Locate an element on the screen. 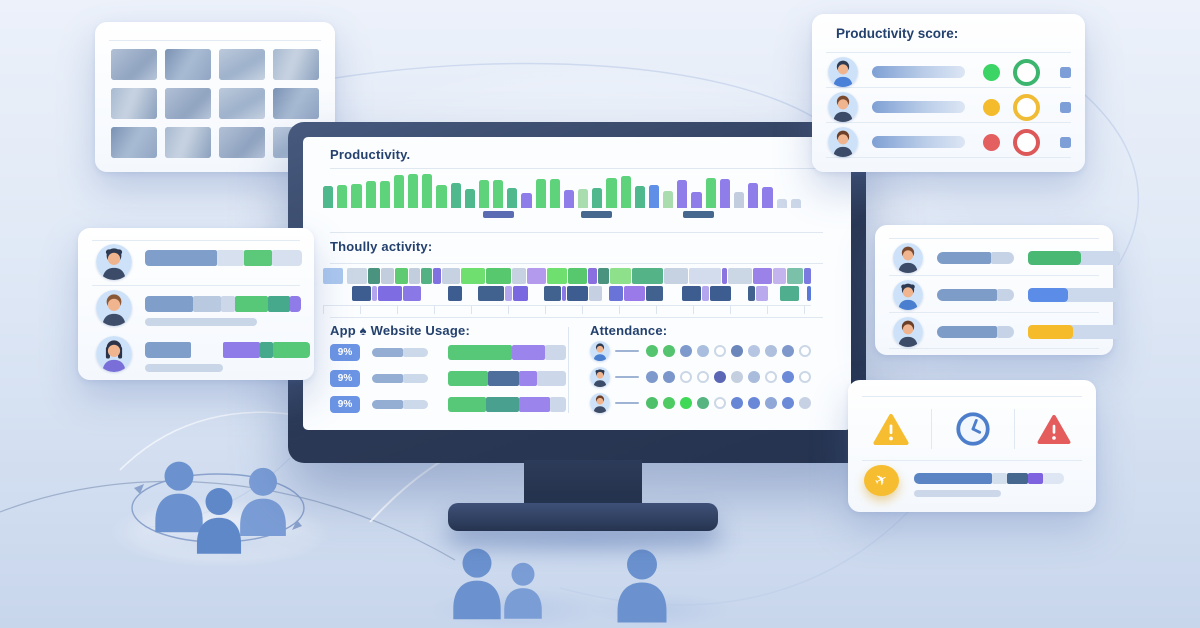  attendance-dash is located at coordinates (627, 403).